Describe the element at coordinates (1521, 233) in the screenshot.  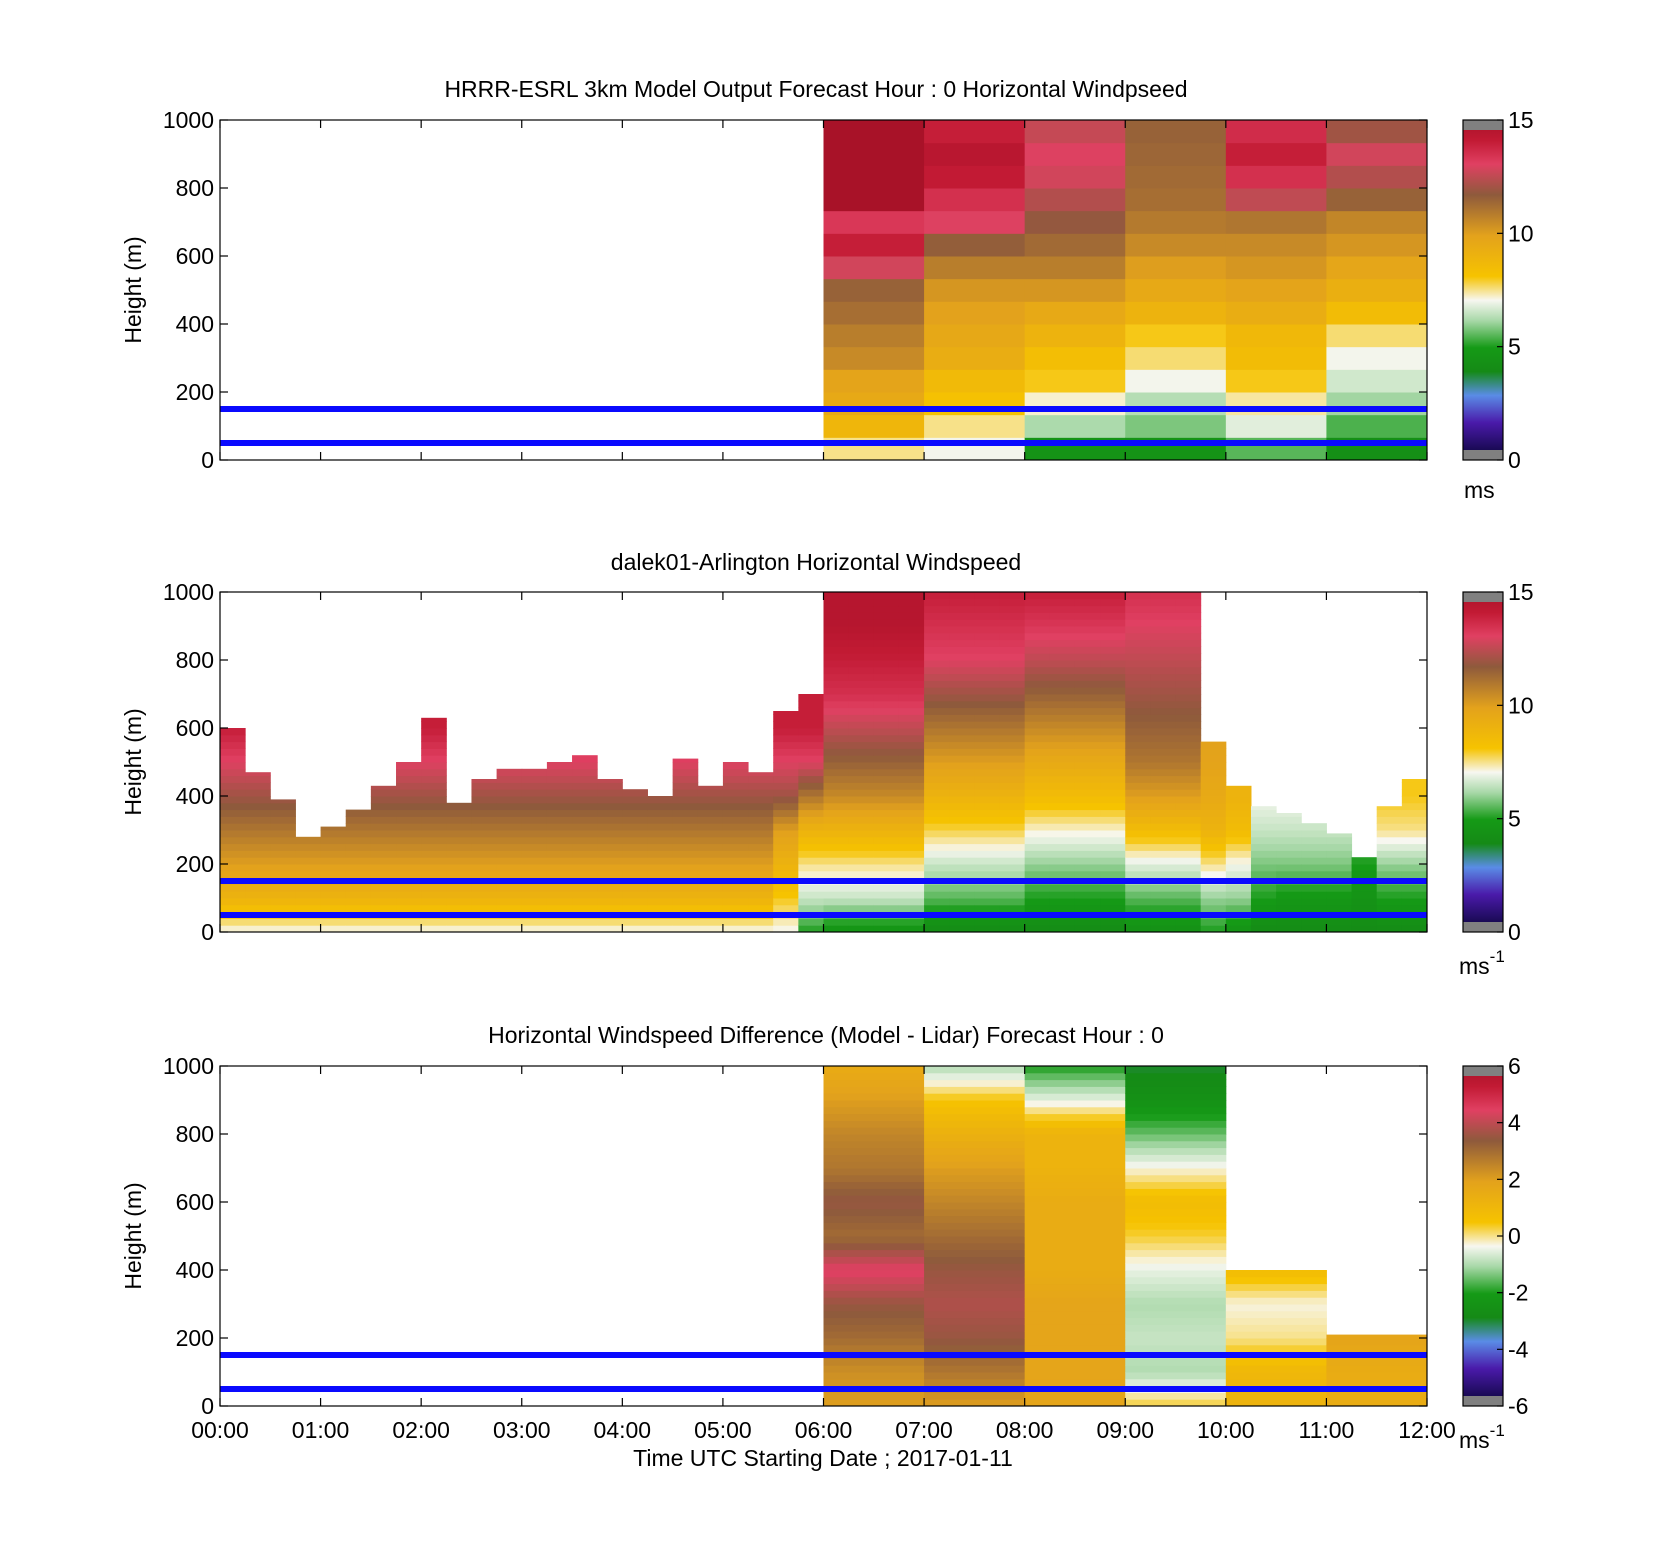
I see `panel-model-colorbar-label-2: 10` at that location.